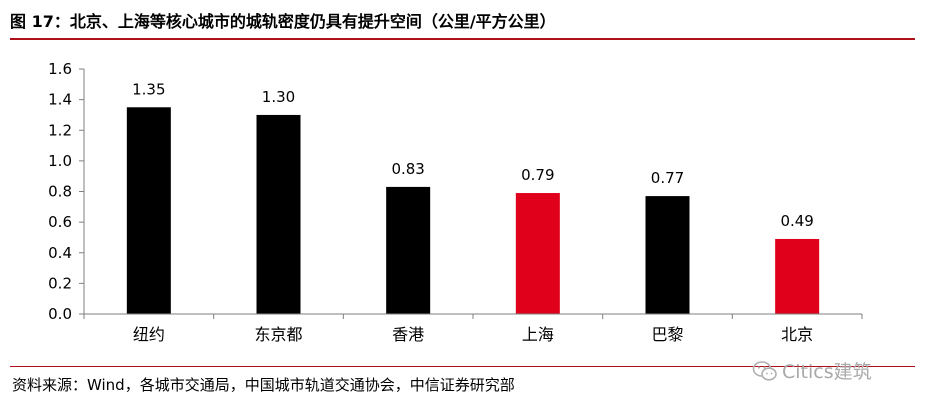 This screenshot has height=411, width=938. I want to click on data-label: 0.79, so click(537, 175).